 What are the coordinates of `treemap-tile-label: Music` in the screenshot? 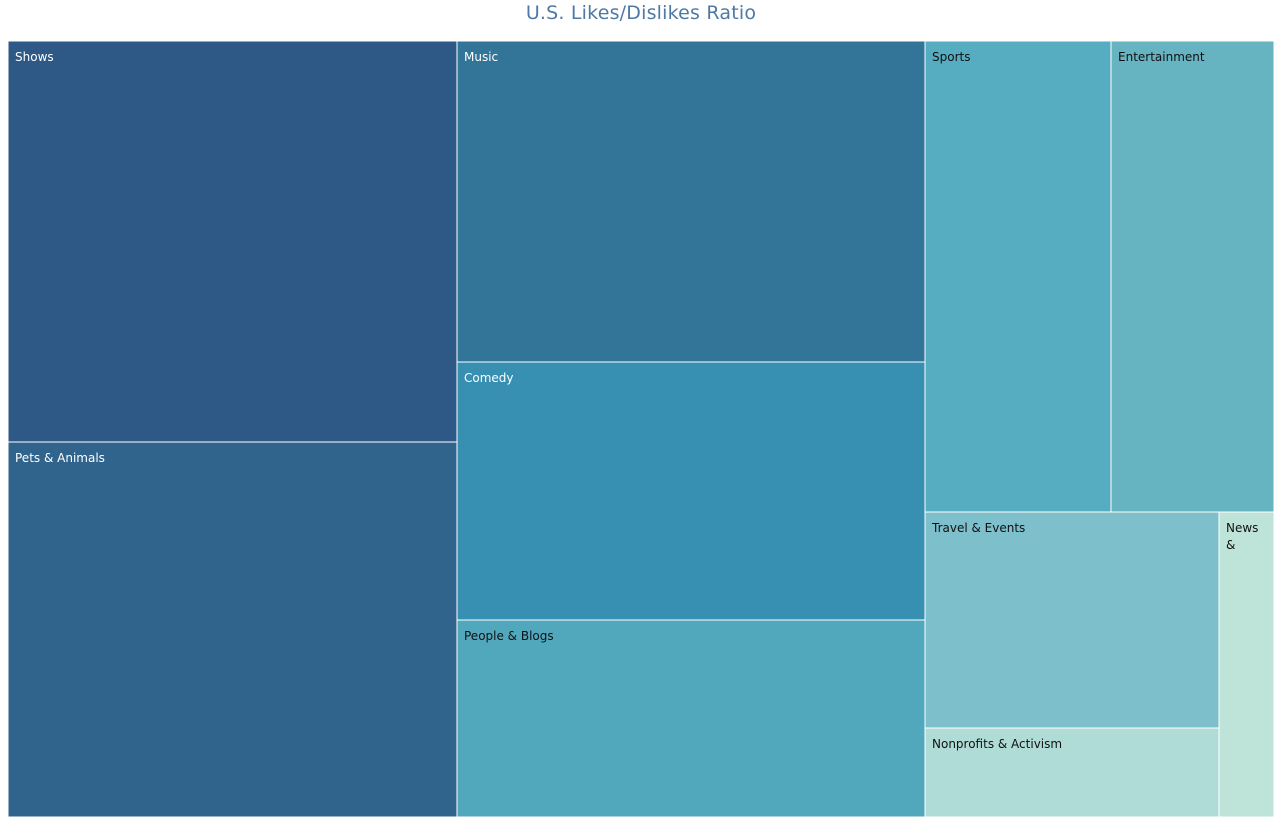 It's located at (481, 57).